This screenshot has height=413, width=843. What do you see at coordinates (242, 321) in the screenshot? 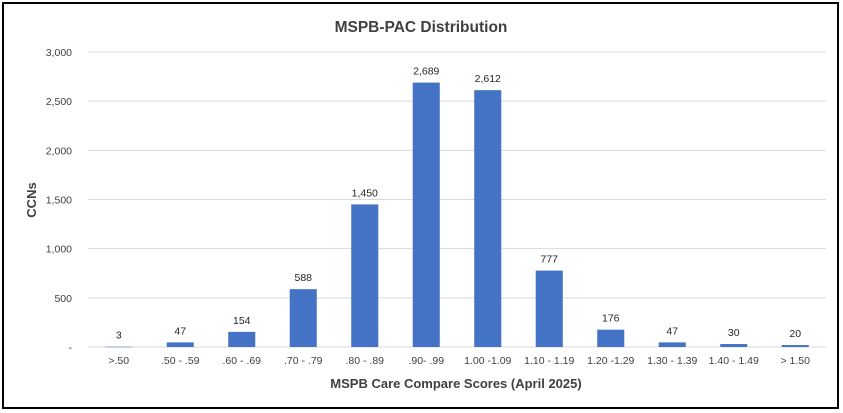
I see `data-label: 154` at bounding box center [242, 321].